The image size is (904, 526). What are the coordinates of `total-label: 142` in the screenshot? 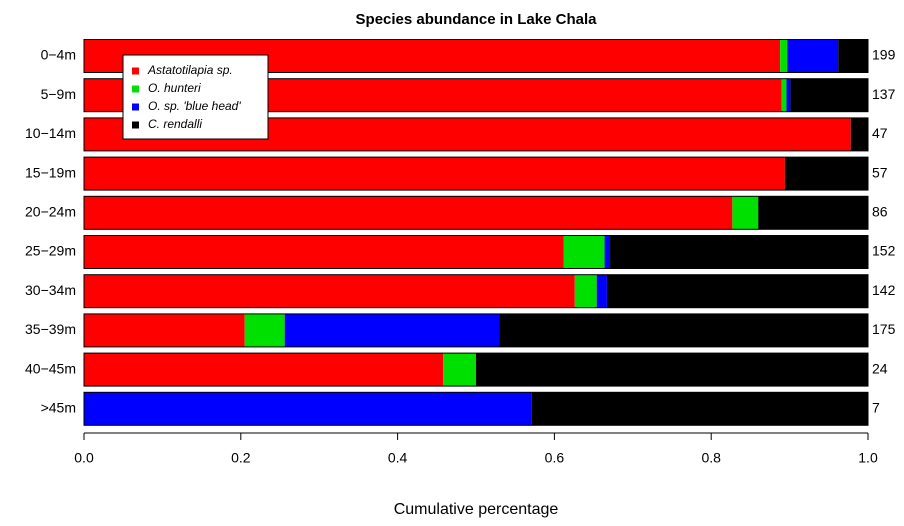 It's located at (884, 290).